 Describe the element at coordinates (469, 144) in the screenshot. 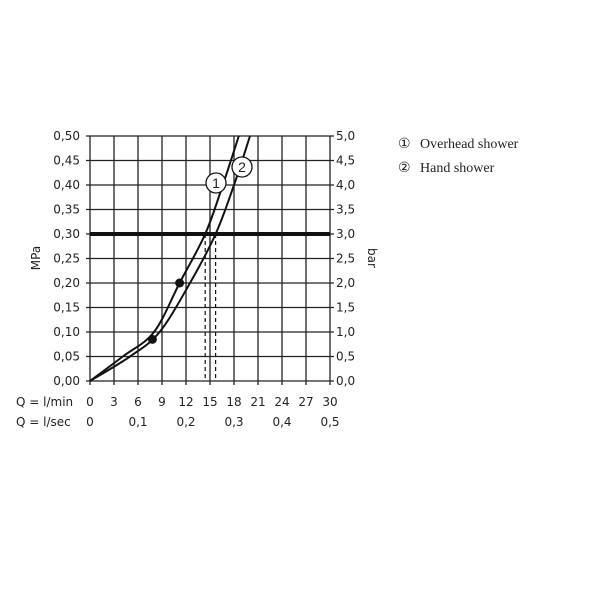

I see `legend-label-1: Overhead shower` at that location.